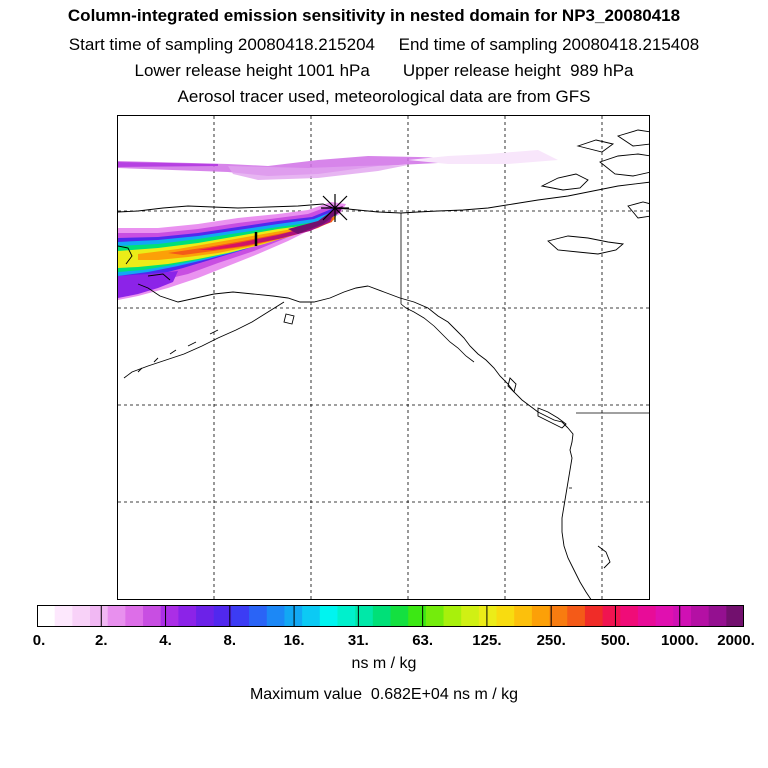  Describe the element at coordinates (335, 208) in the screenshot. I see `release-point-marker` at that location.